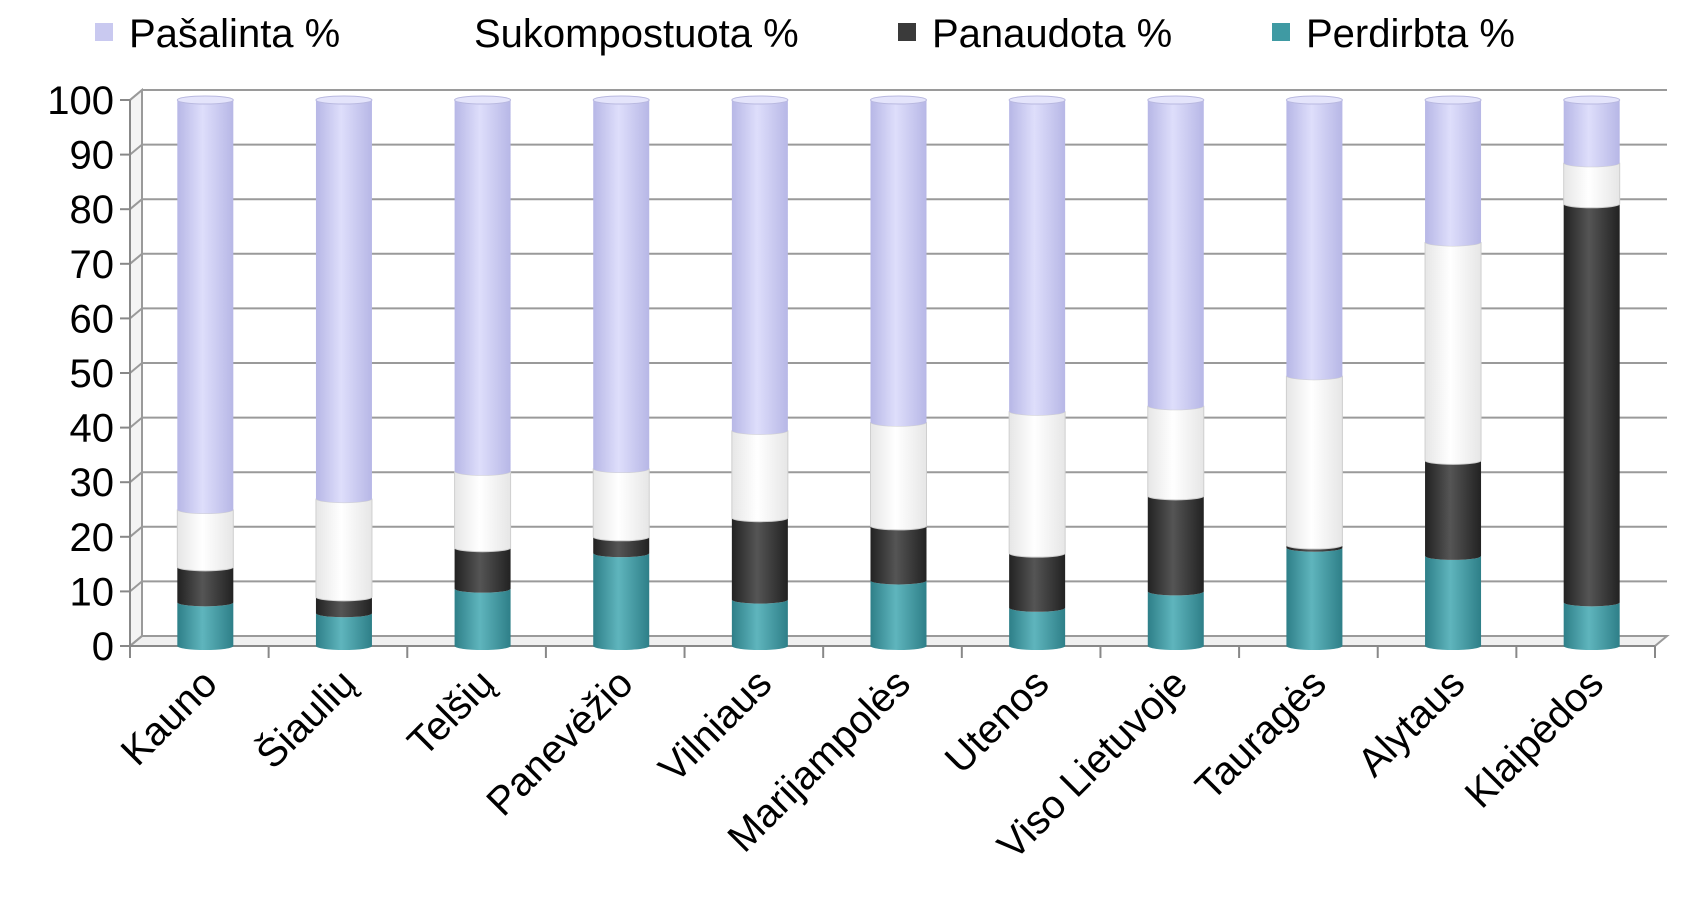 The width and height of the screenshot is (1687, 913). What do you see at coordinates (80, 101) in the screenshot?
I see `y-tick-label: 100` at bounding box center [80, 101].